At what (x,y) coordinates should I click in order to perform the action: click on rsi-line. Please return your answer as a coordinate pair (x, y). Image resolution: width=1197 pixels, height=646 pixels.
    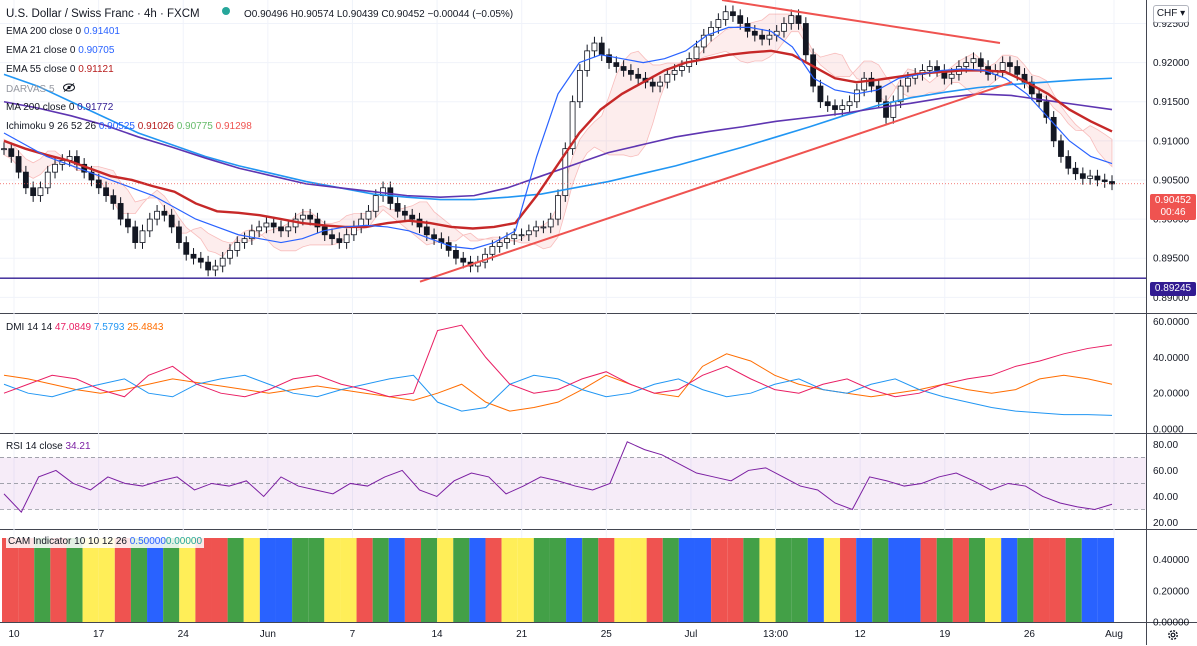
    Looking at the image, I should click on (558, 477).